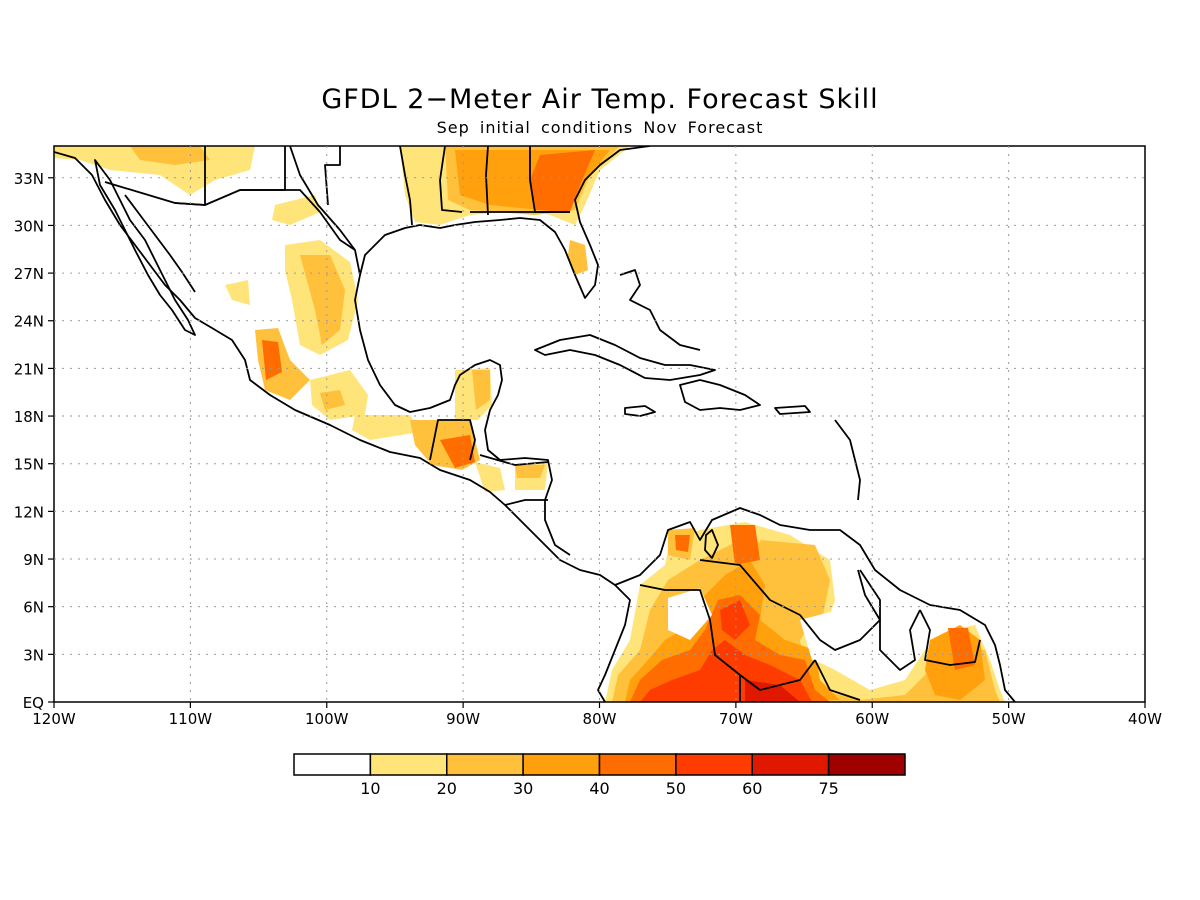  What do you see at coordinates (578, 257) in the screenshot?
I see `shade-florida` at bounding box center [578, 257].